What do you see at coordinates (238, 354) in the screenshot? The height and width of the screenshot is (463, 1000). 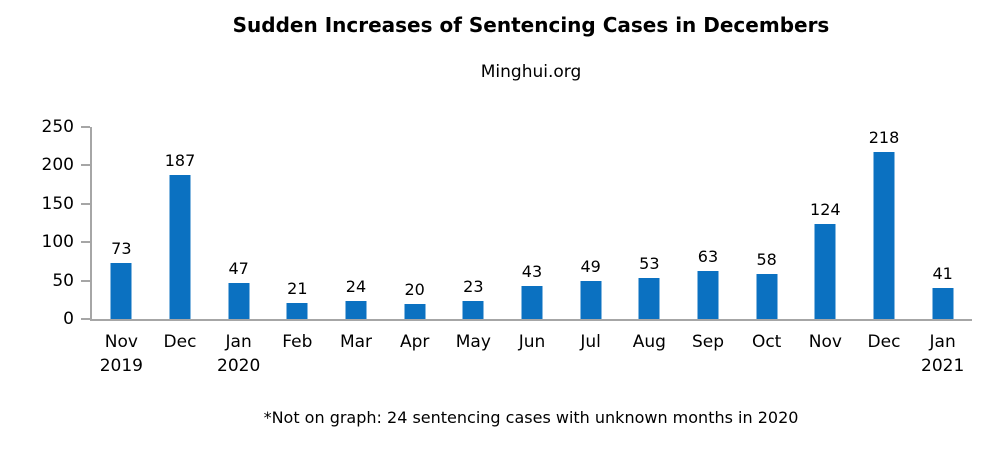 I see `x-tick-label: Jan 2020` at bounding box center [238, 354].